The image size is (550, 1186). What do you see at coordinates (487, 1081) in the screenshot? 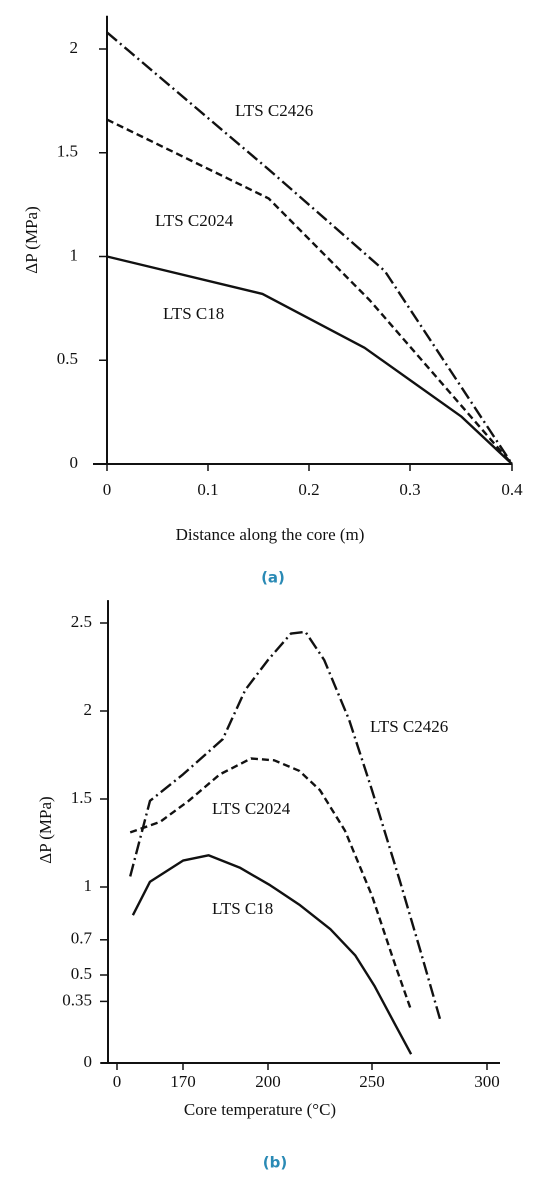
I see `x-tick-label: 300` at bounding box center [487, 1081].